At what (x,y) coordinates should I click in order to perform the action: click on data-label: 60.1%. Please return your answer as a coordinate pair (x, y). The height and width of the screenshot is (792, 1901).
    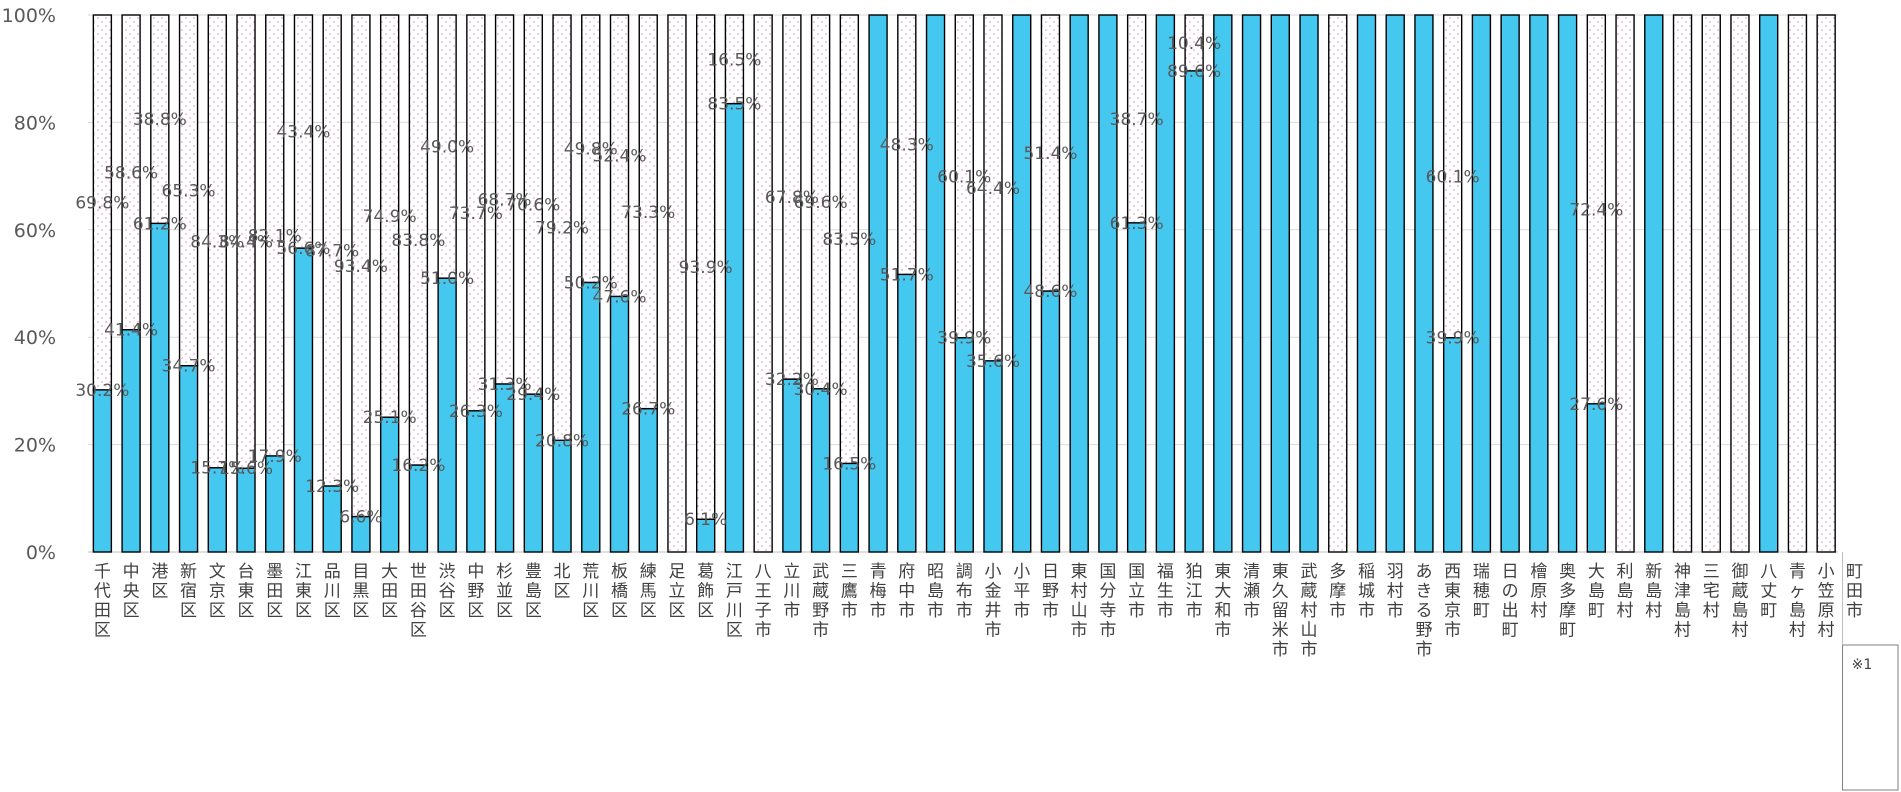
    Looking at the image, I should click on (1453, 177).